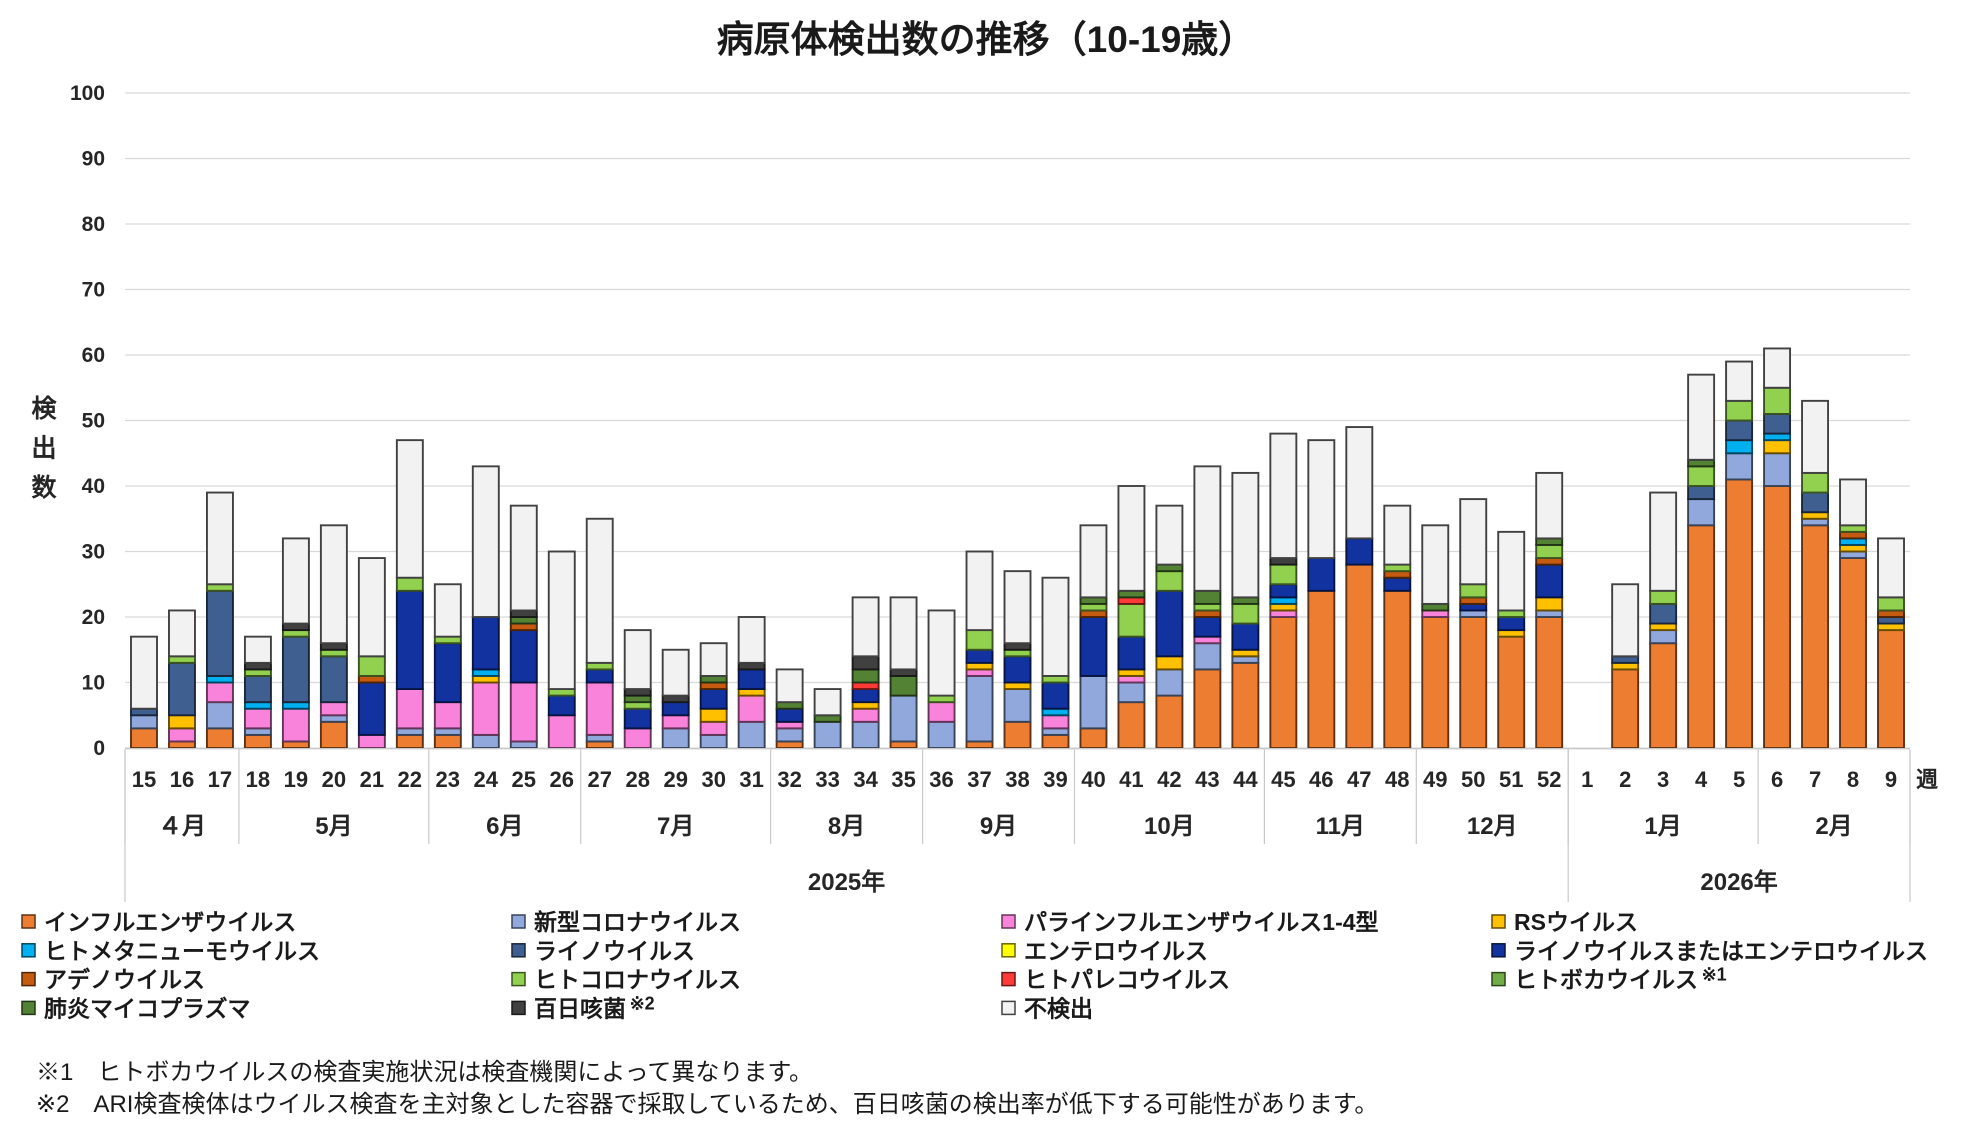  I want to click on svg-text: 6月, so click(504, 826).